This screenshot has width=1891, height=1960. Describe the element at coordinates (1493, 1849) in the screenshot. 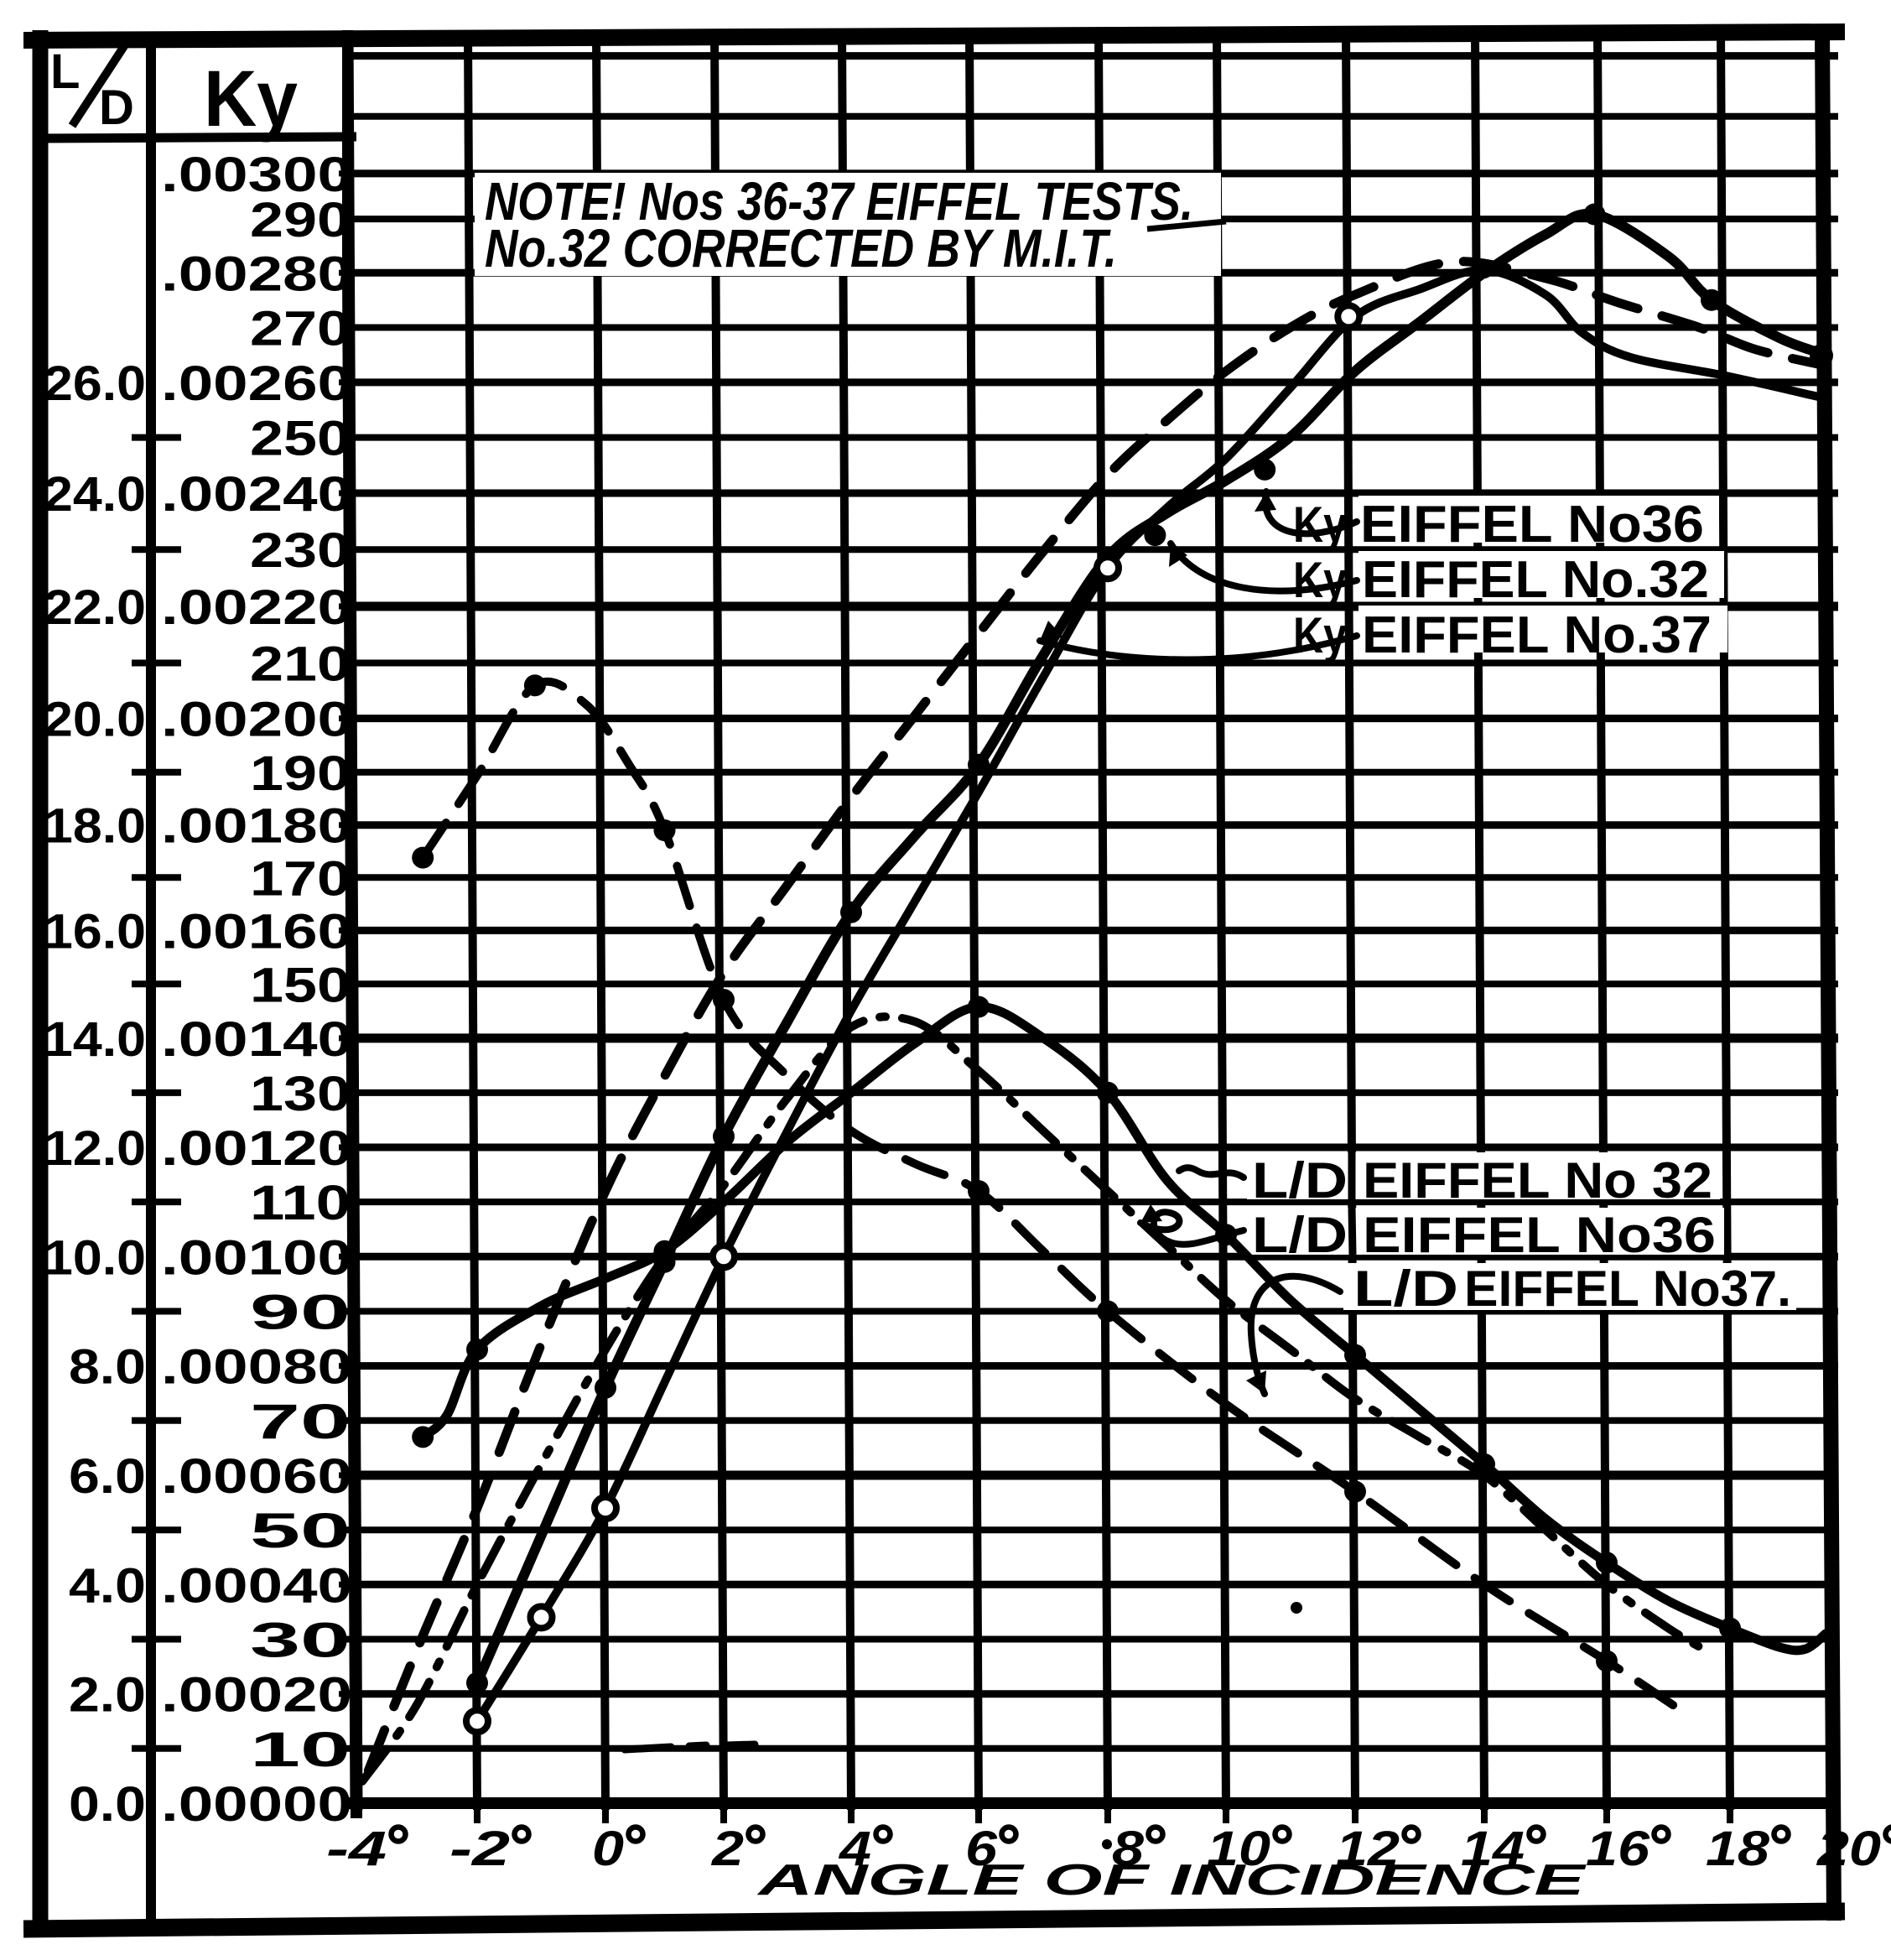

I see `svg-text: 14` at that location.